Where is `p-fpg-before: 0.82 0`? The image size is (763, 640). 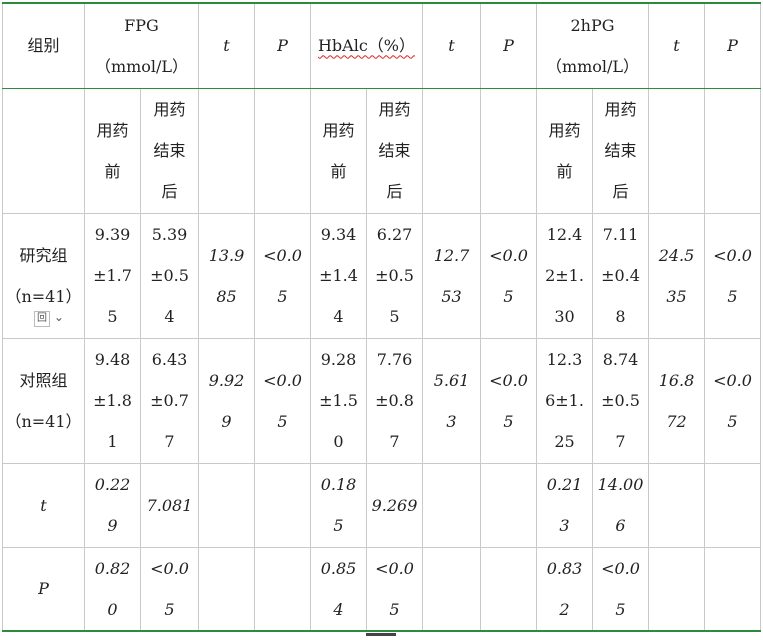
p-fpg-before: 0.82 0 is located at coordinates (112, 589).